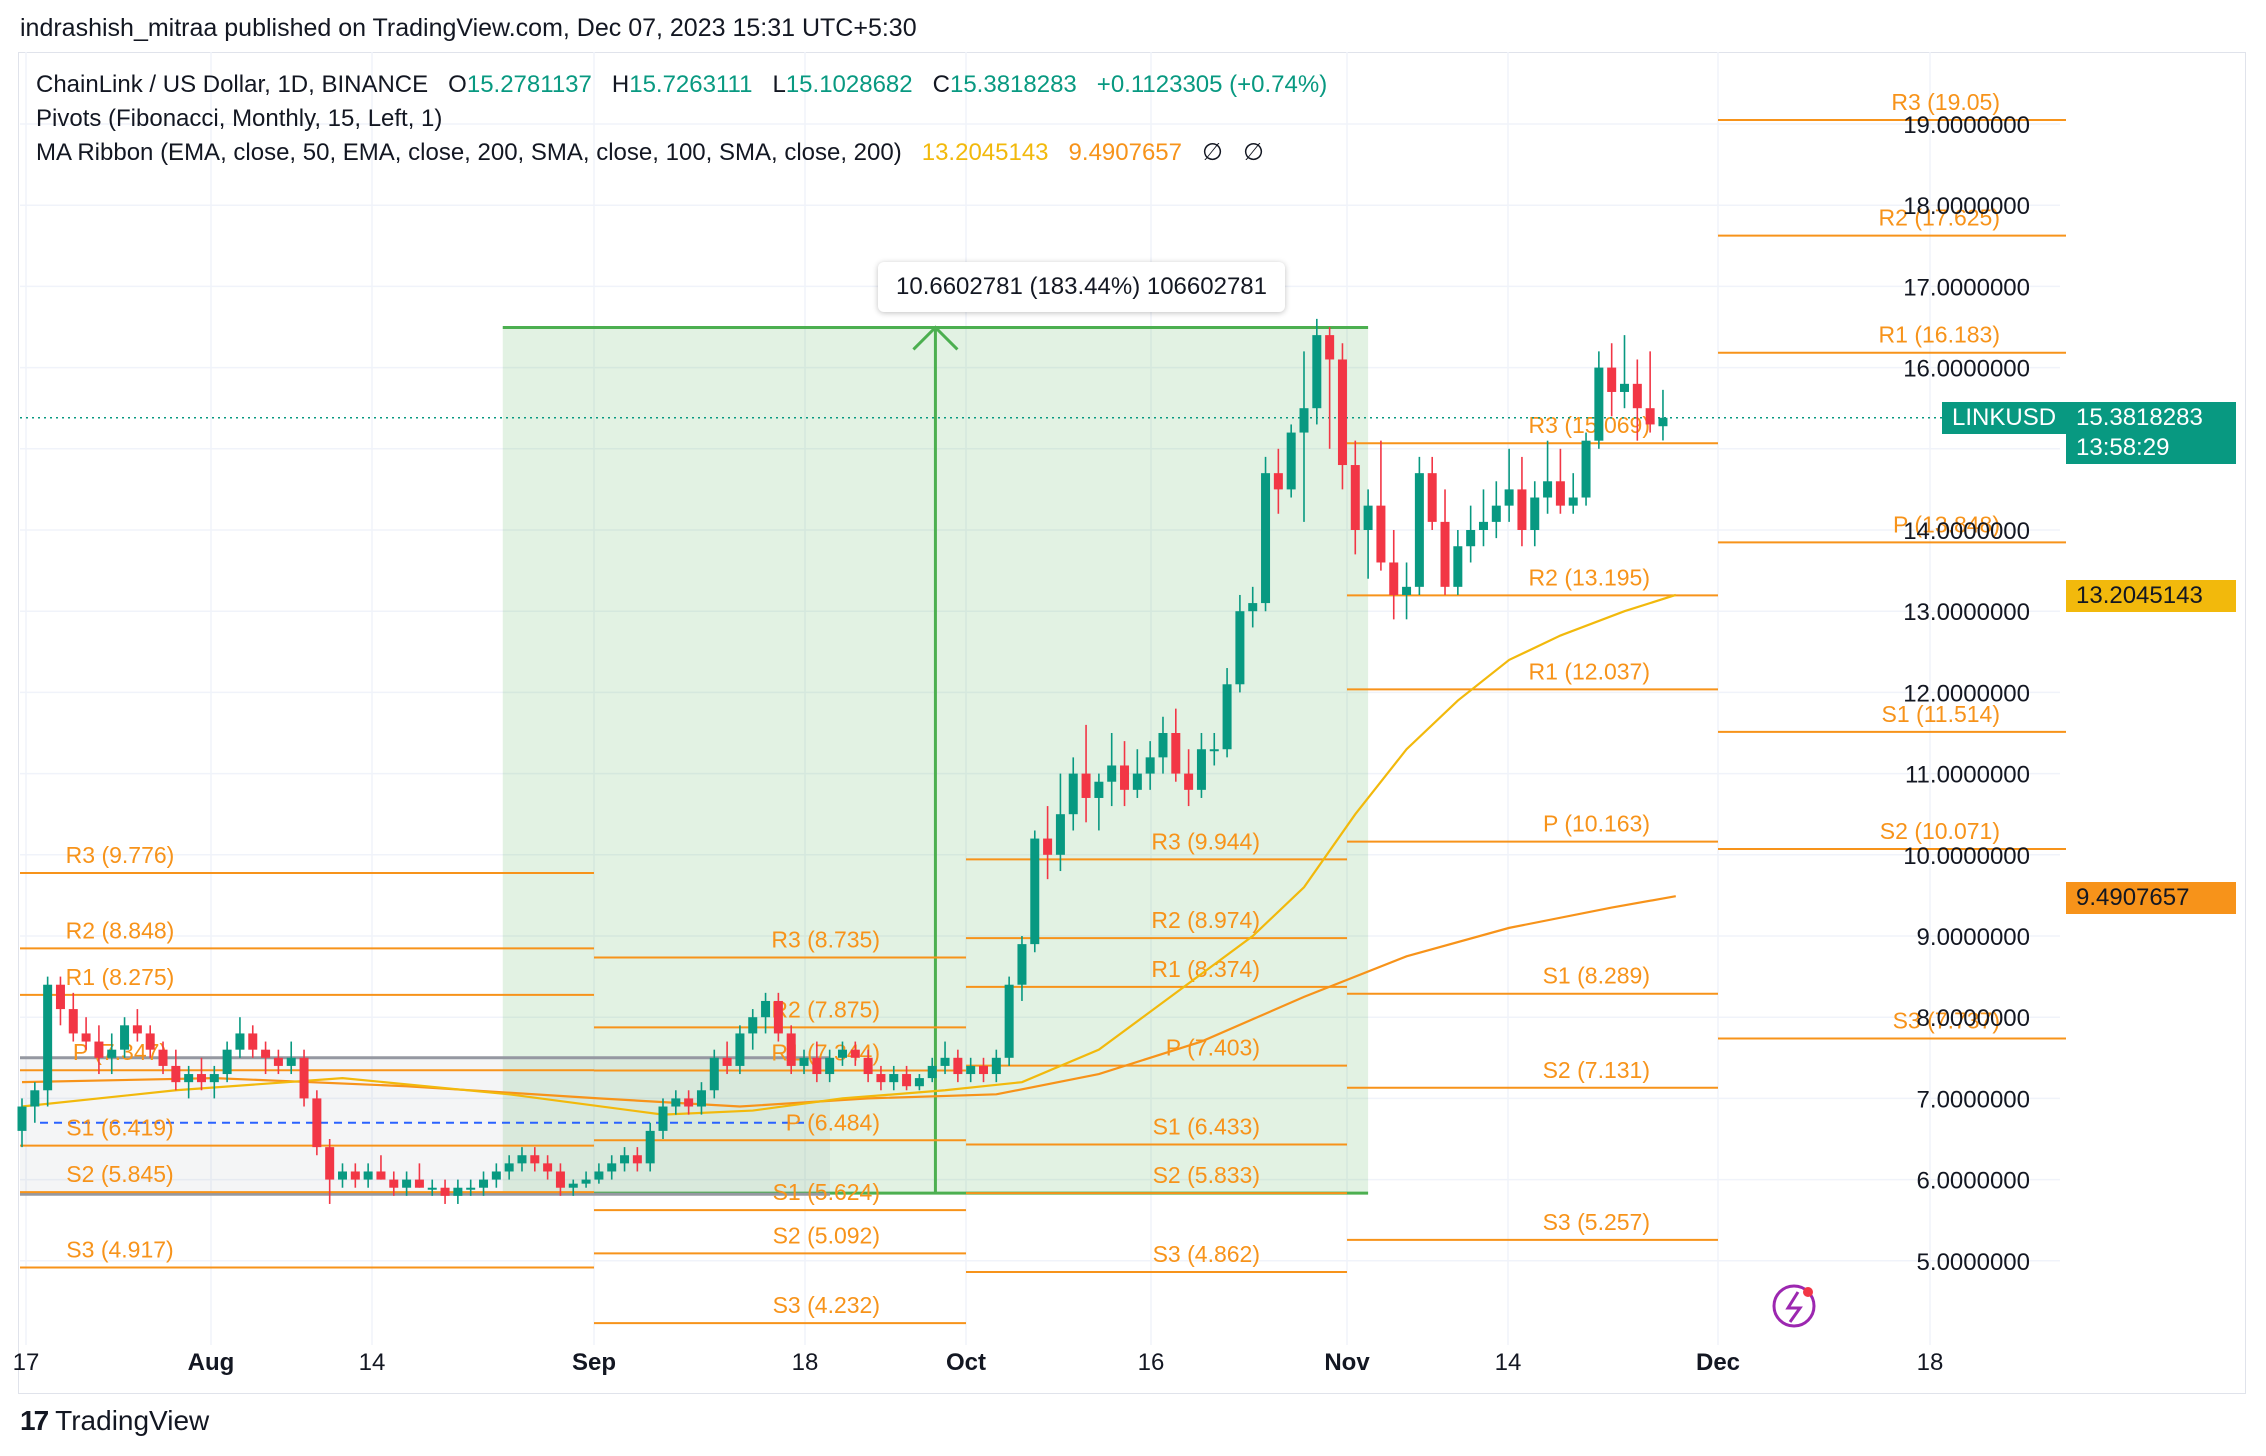  What do you see at coordinates (1966, 206) in the screenshot?
I see `y-tick-label: 18.0000000` at bounding box center [1966, 206].